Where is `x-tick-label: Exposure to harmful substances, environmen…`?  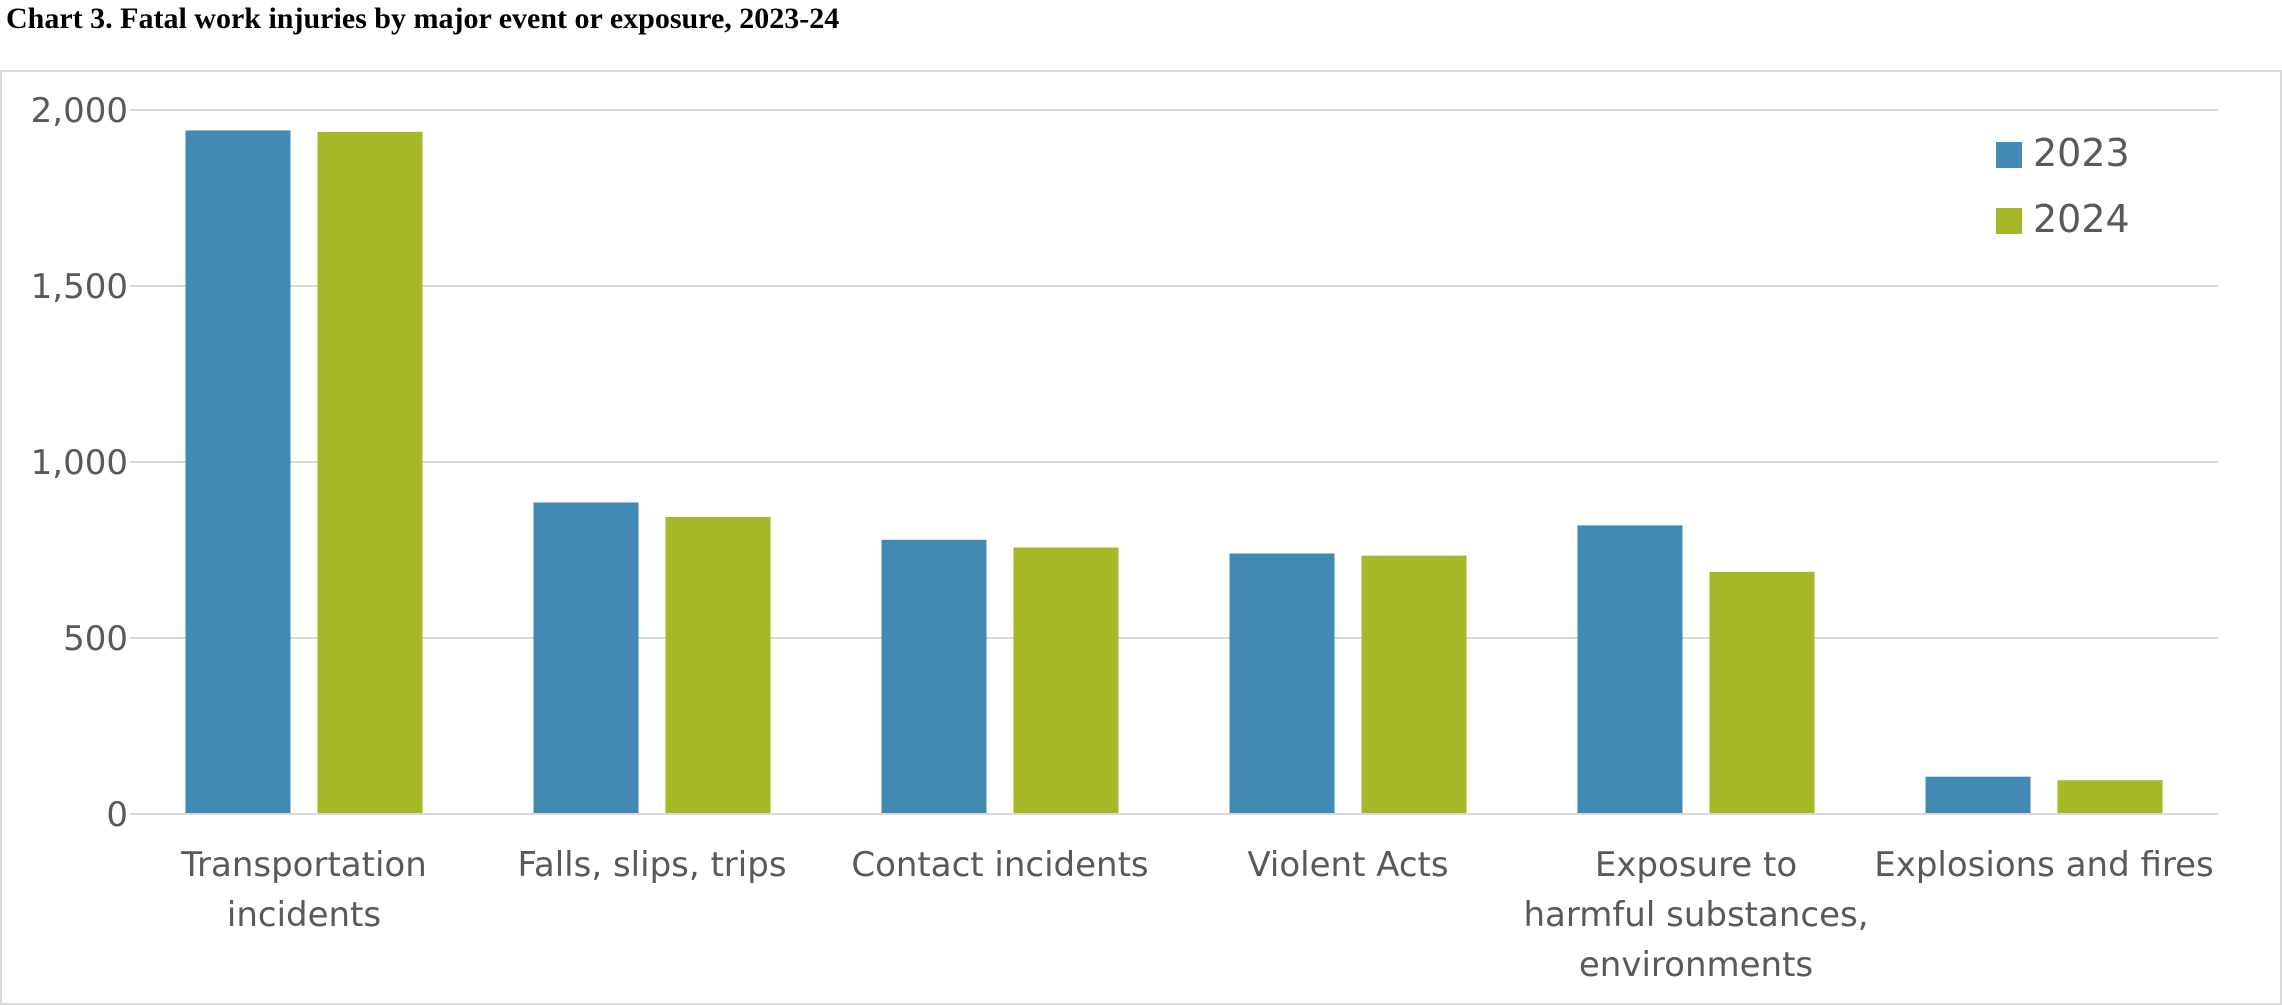
x-tick-label: Exposure to harmful substances, environmen… is located at coordinates (1695, 915).